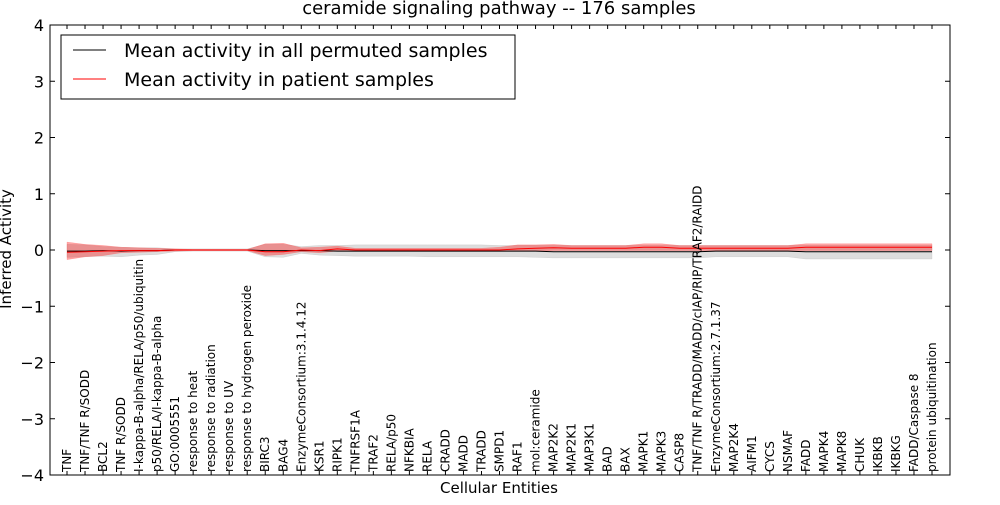 The height and width of the screenshot is (505, 1000). Describe the element at coordinates (806, 456) in the screenshot. I see `x-category-label: FADD` at that location.